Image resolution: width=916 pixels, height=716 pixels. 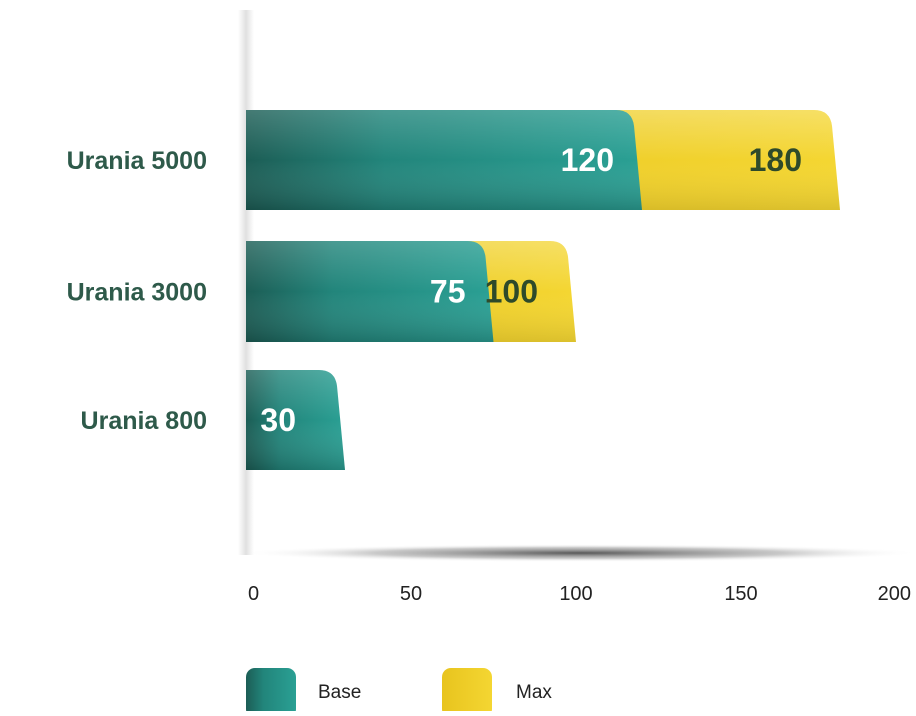 What do you see at coordinates (144, 421) in the screenshot?
I see `category-label: Urania 800` at bounding box center [144, 421].